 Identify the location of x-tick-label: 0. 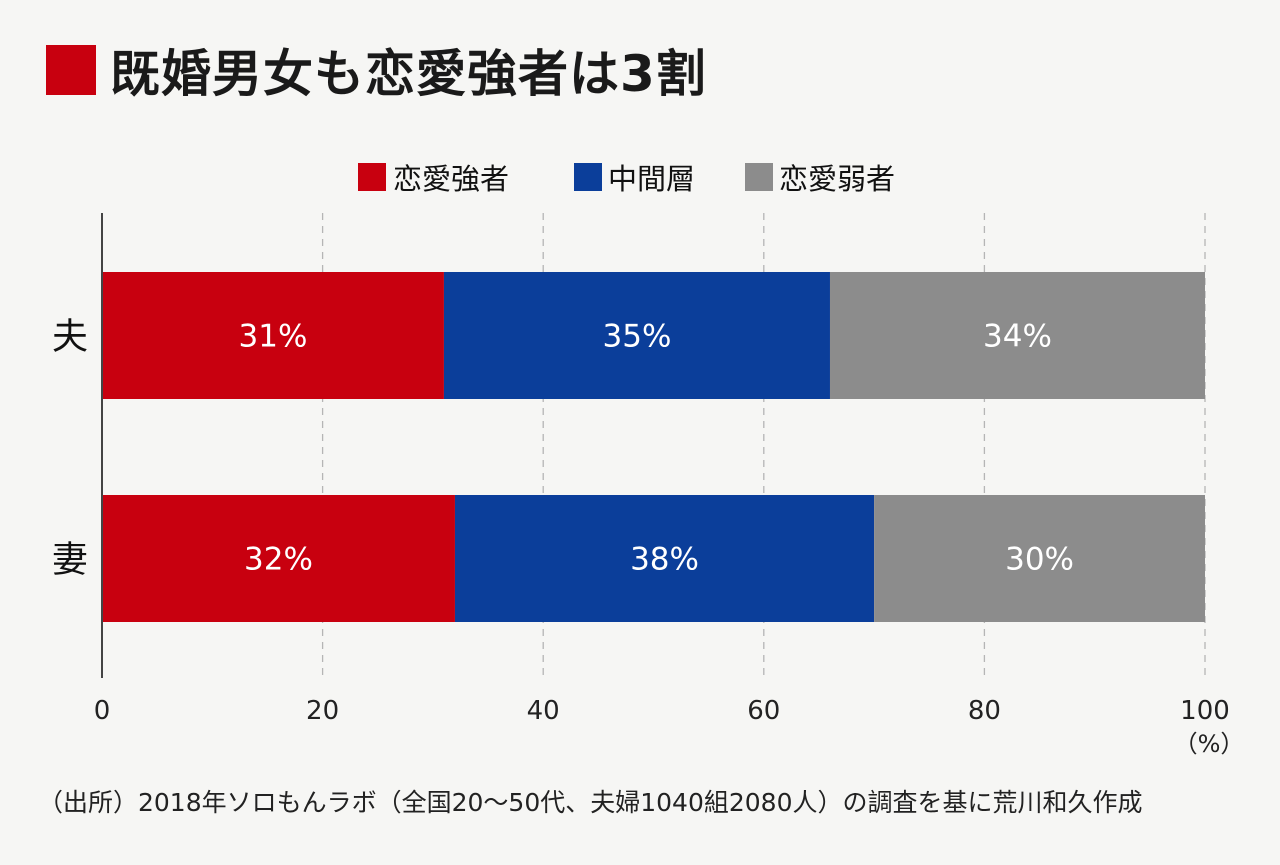
(102, 711).